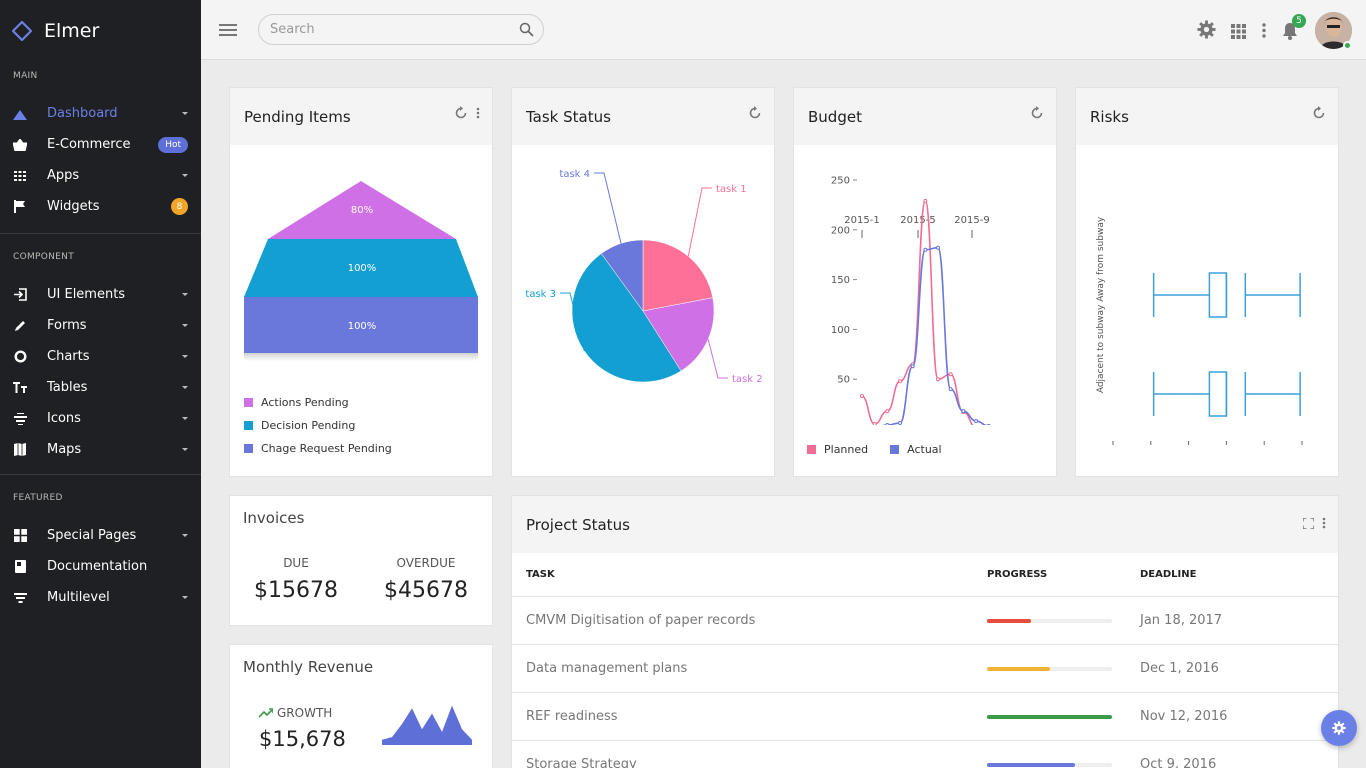 This screenshot has height=768, width=1366. What do you see at coordinates (607, 668) in the screenshot?
I see `task-name: Data management plans` at bounding box center [607, 668].